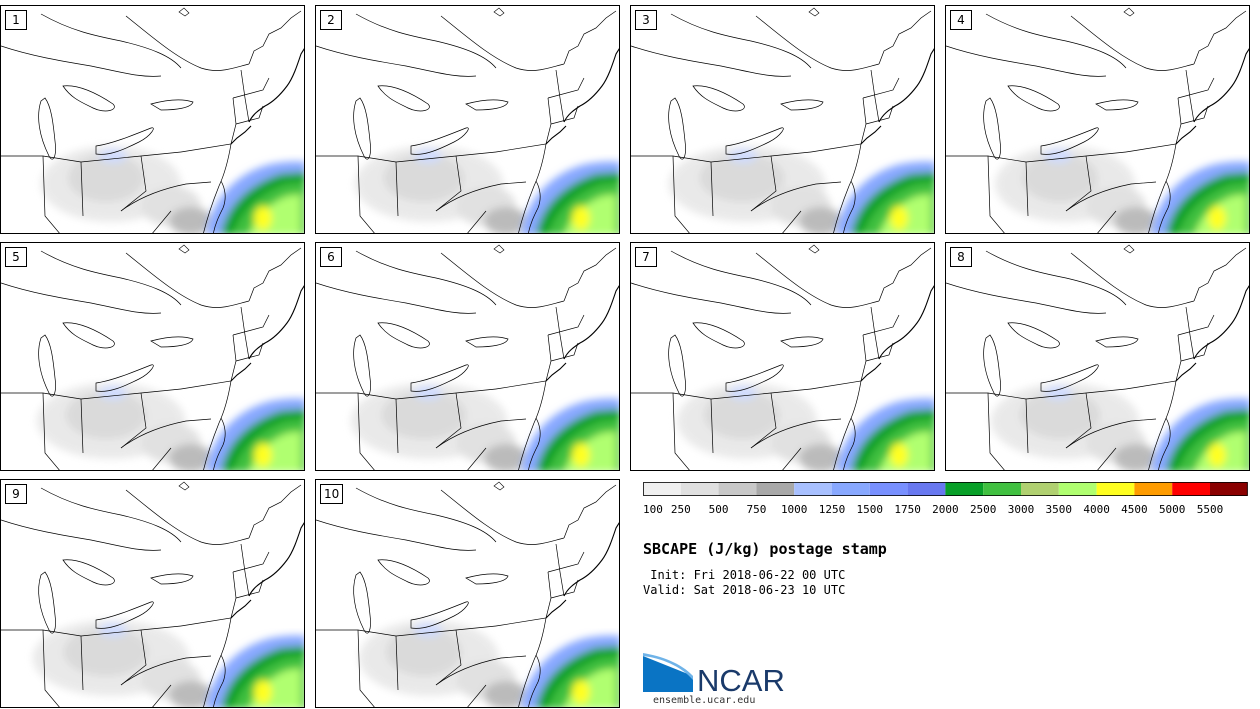 Image resolution: width=1260 pixels, height=709 pixels. I want to click on panel-number: 1, so click(16, 20).